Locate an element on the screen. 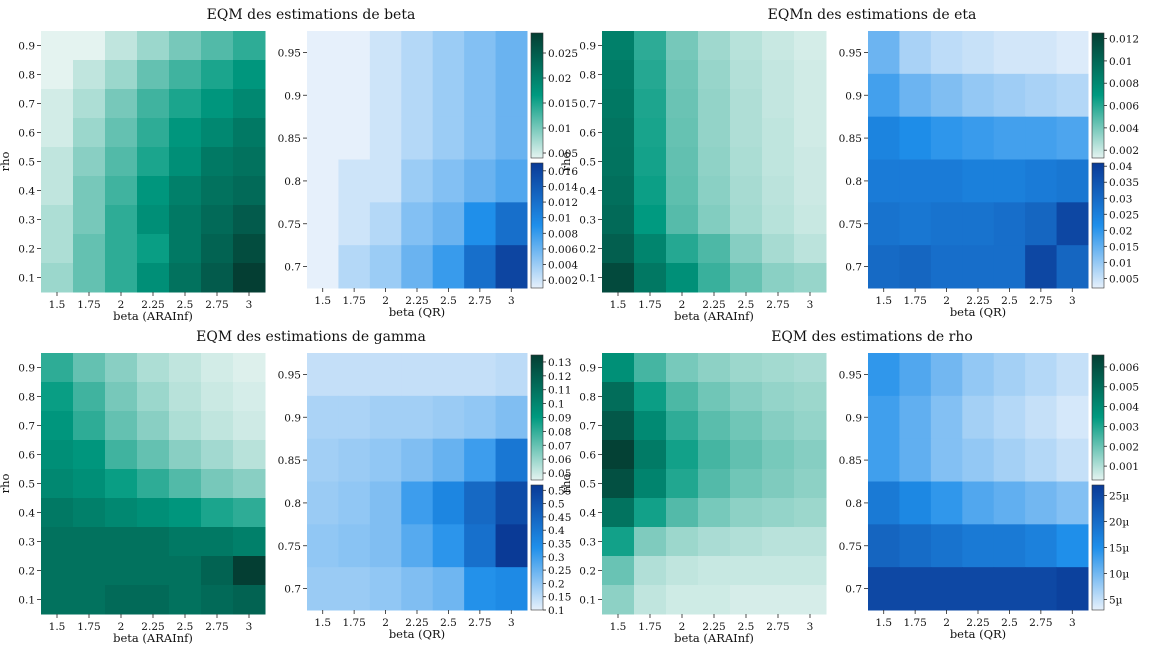  x-tick-label: 1.5 is located at coordinates (322, 301).